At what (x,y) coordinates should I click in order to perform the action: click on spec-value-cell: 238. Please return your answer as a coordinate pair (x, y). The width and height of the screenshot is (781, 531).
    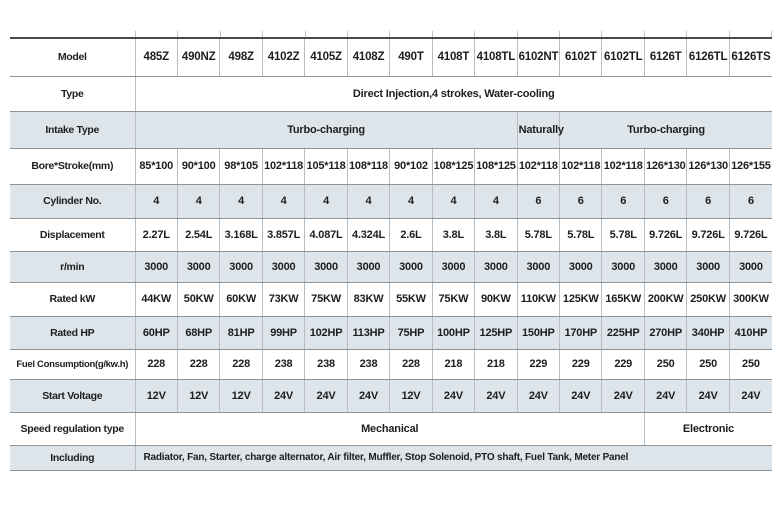
    Looking at the image, I should click on (326, 364).